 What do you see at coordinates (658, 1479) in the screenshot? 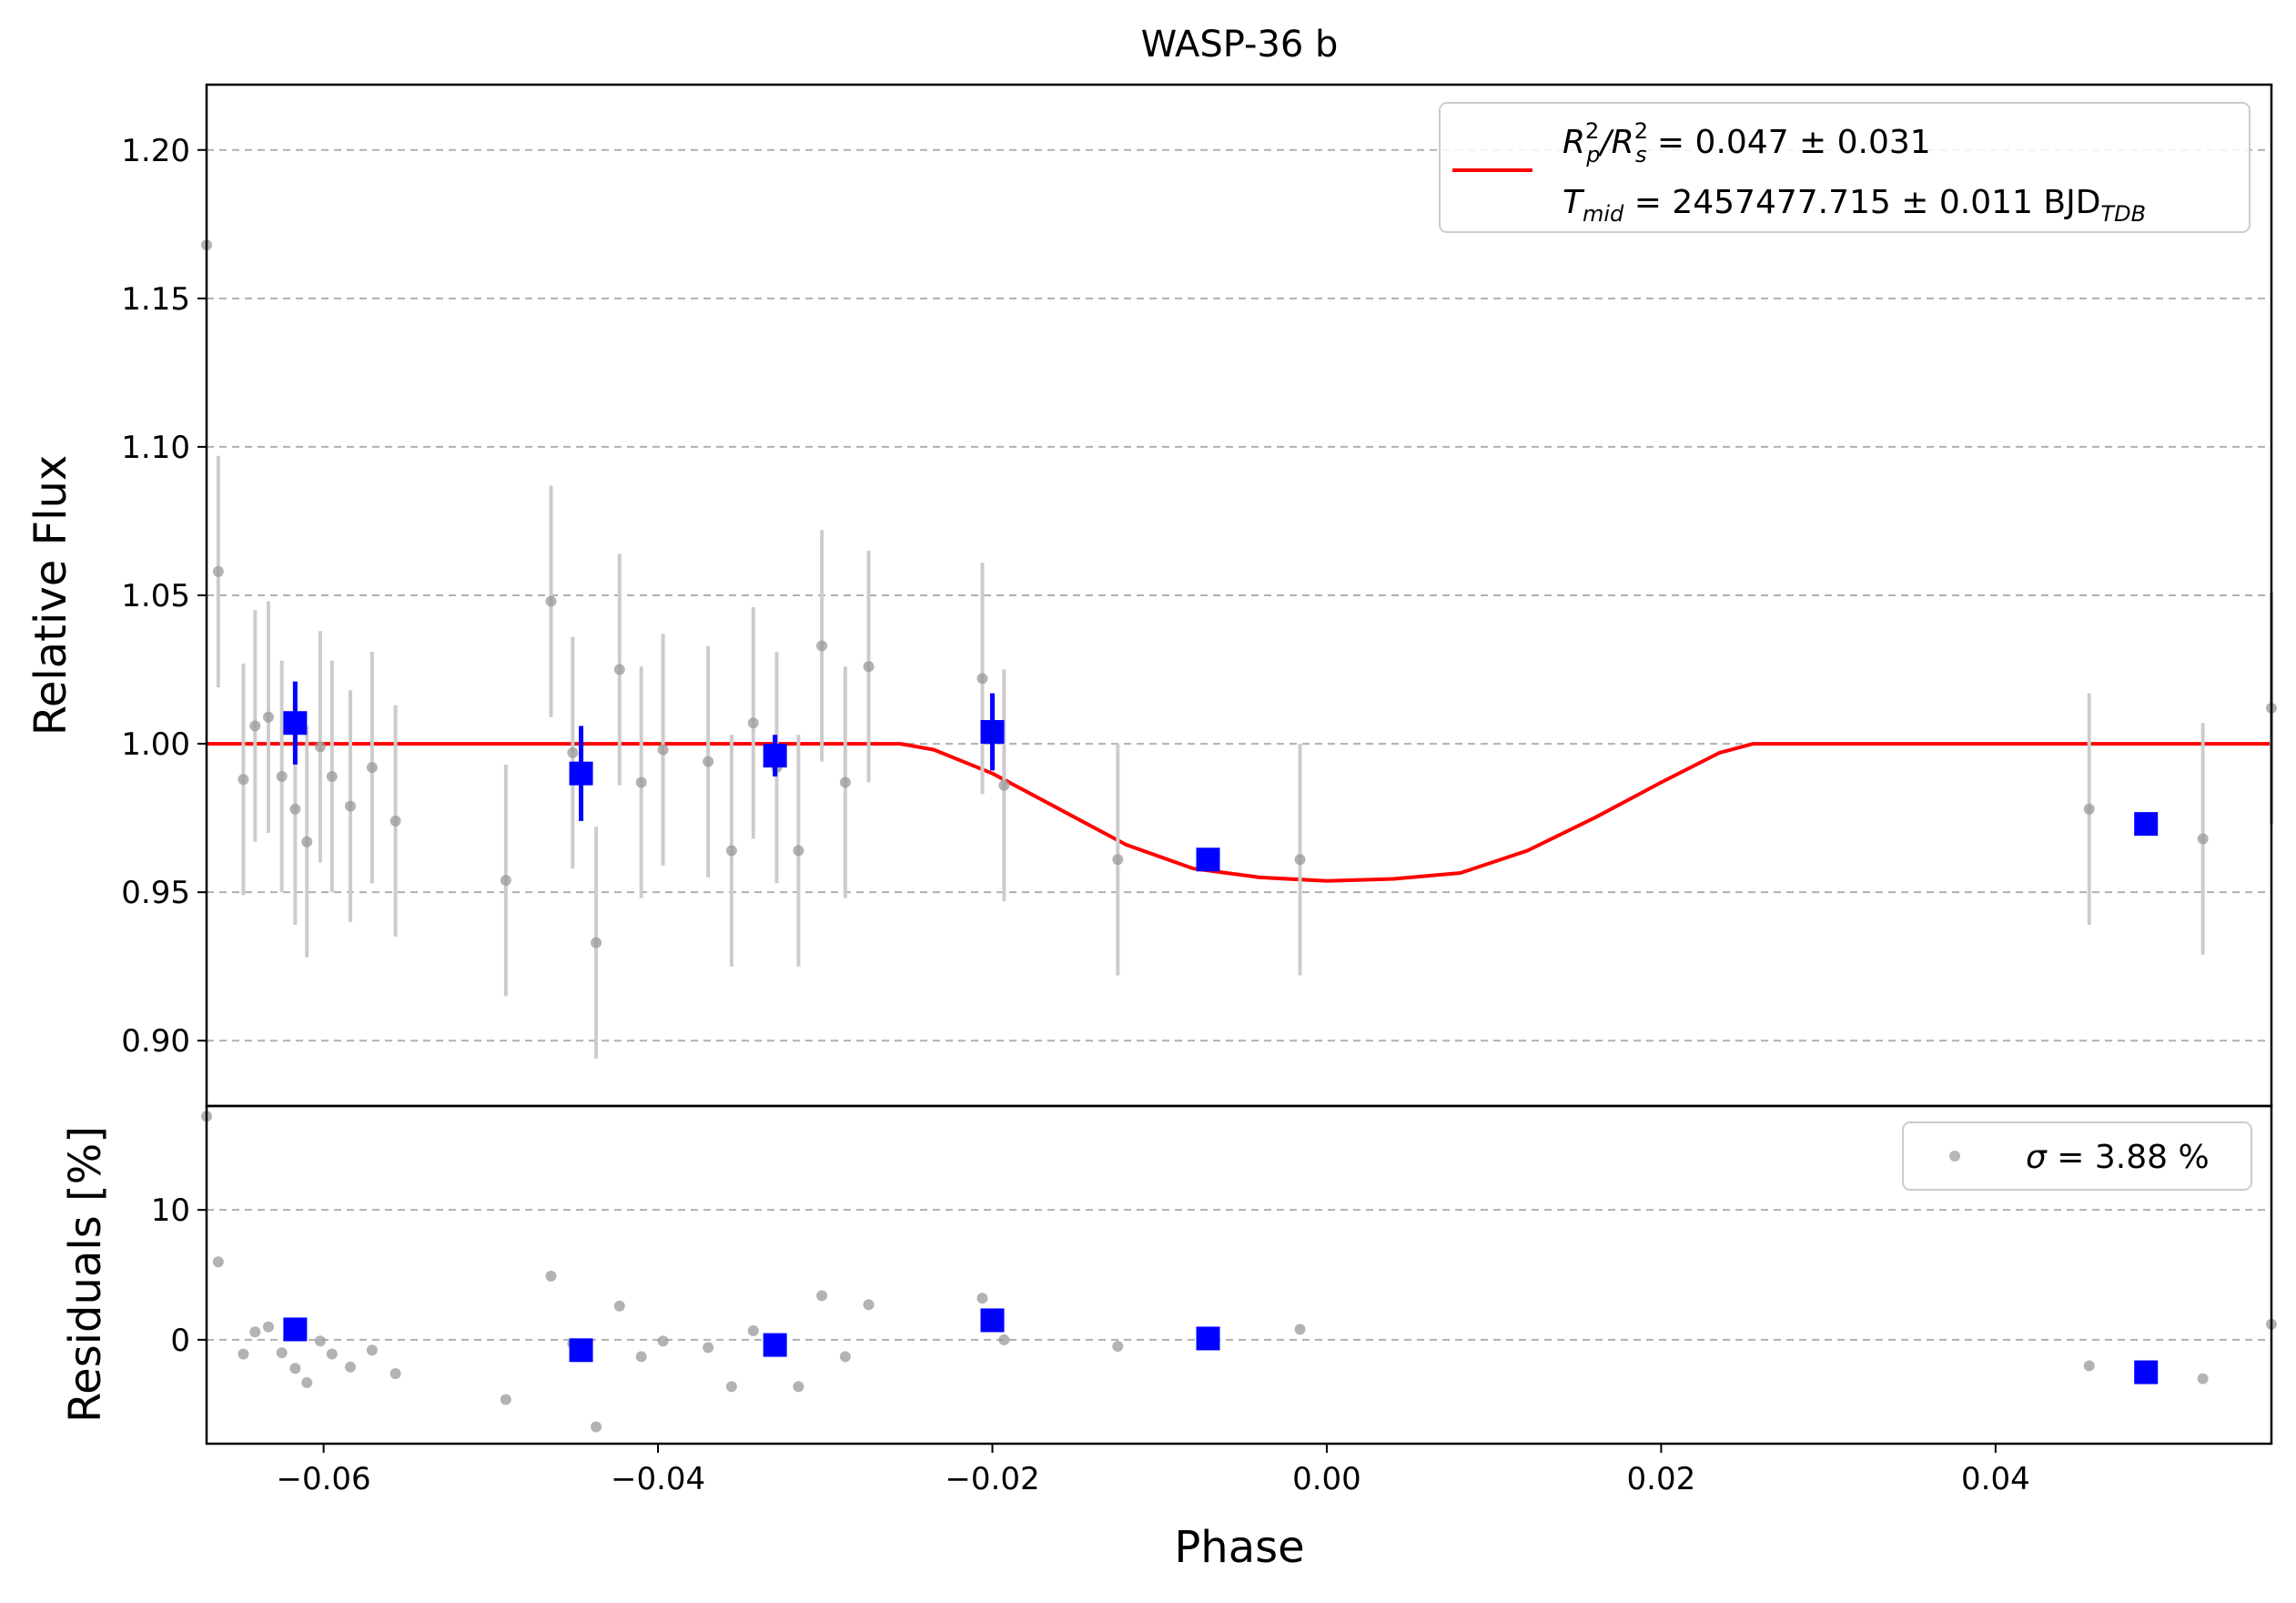
I see `x-tick-label: −0.04` at bounding box center [658, 1479].